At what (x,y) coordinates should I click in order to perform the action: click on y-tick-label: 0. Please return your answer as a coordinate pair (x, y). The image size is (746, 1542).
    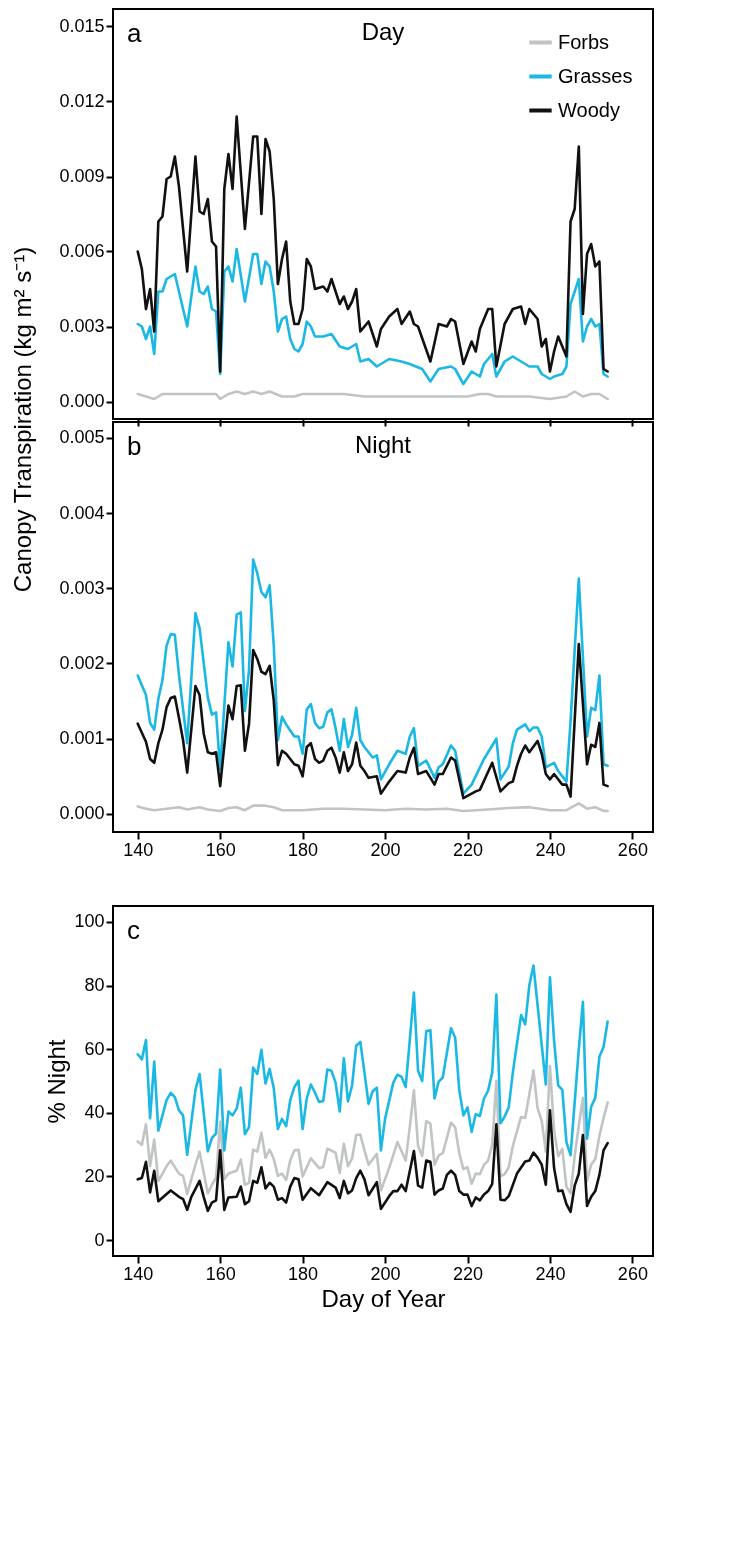
    Looking at the image, I should click on (99, 1239).